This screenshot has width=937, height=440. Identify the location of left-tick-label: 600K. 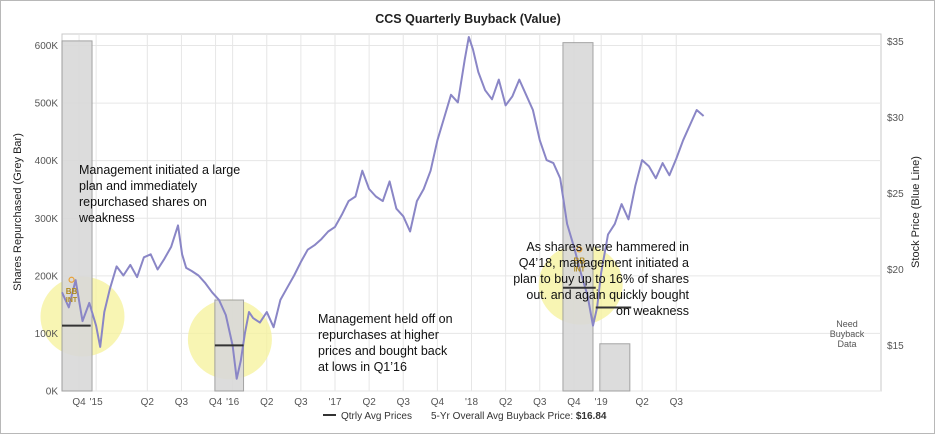
(47, 46).